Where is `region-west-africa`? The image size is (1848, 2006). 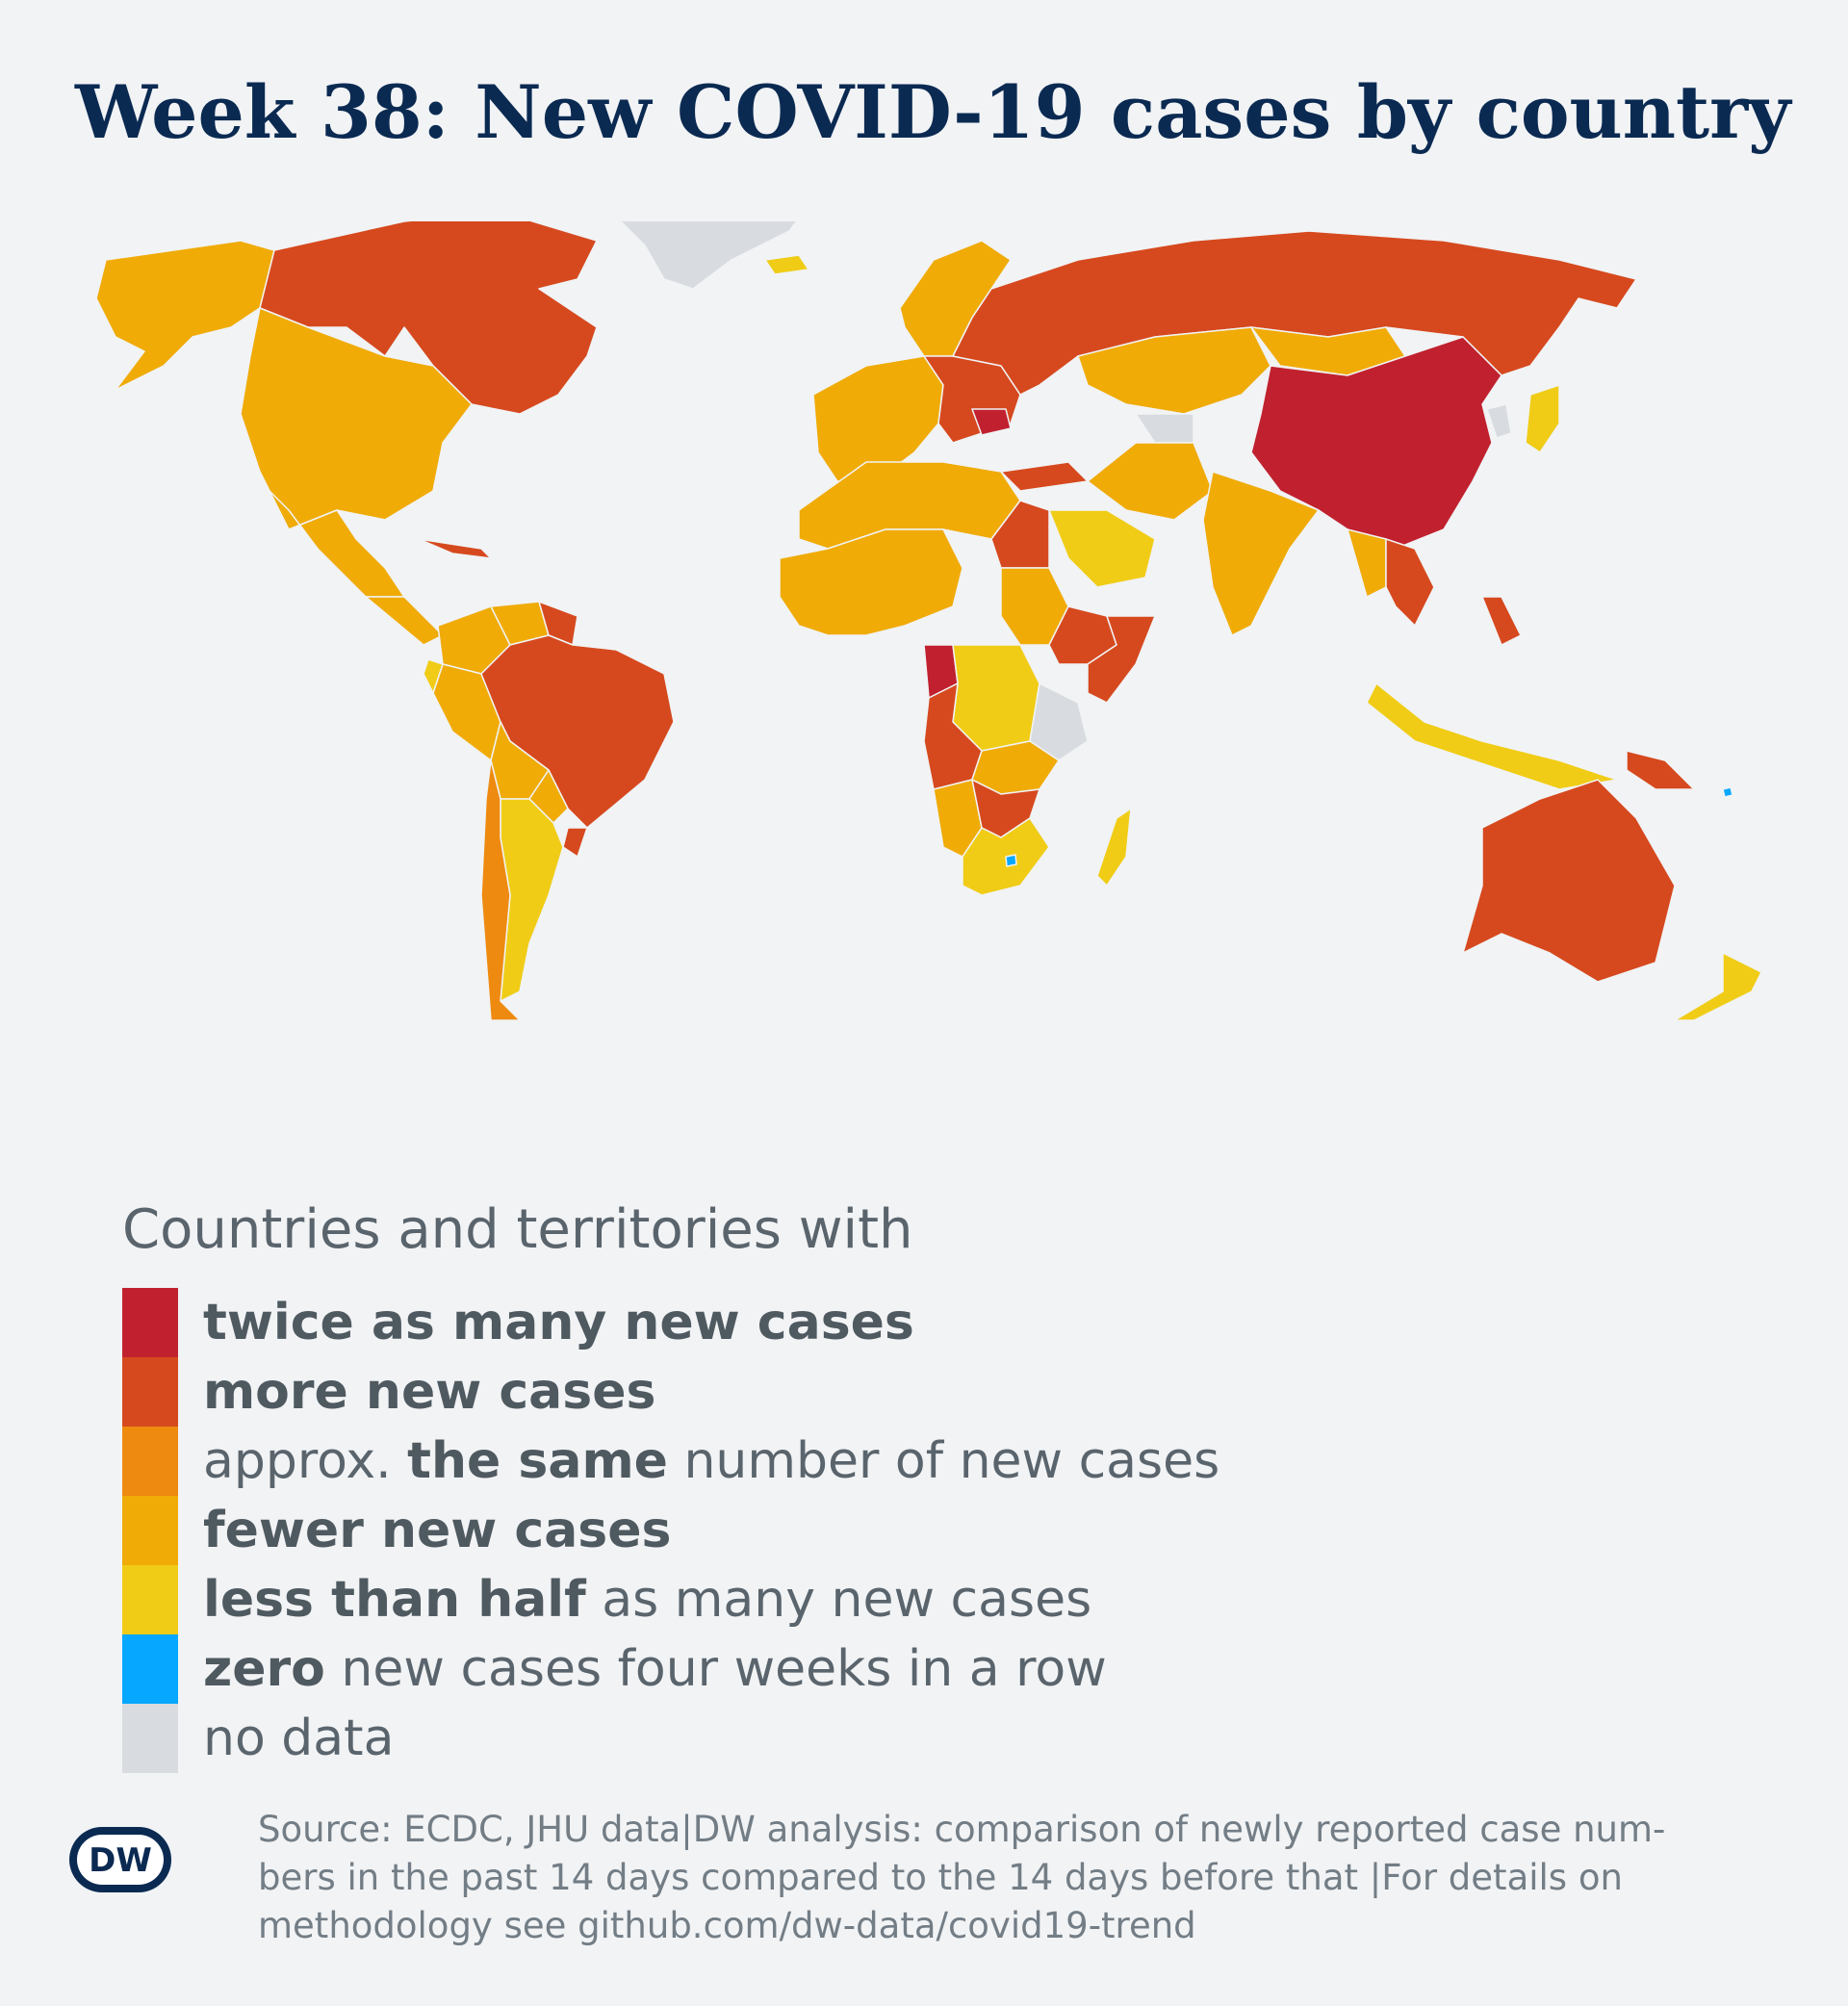
region-west-africa is located at coordinates (871, 582).